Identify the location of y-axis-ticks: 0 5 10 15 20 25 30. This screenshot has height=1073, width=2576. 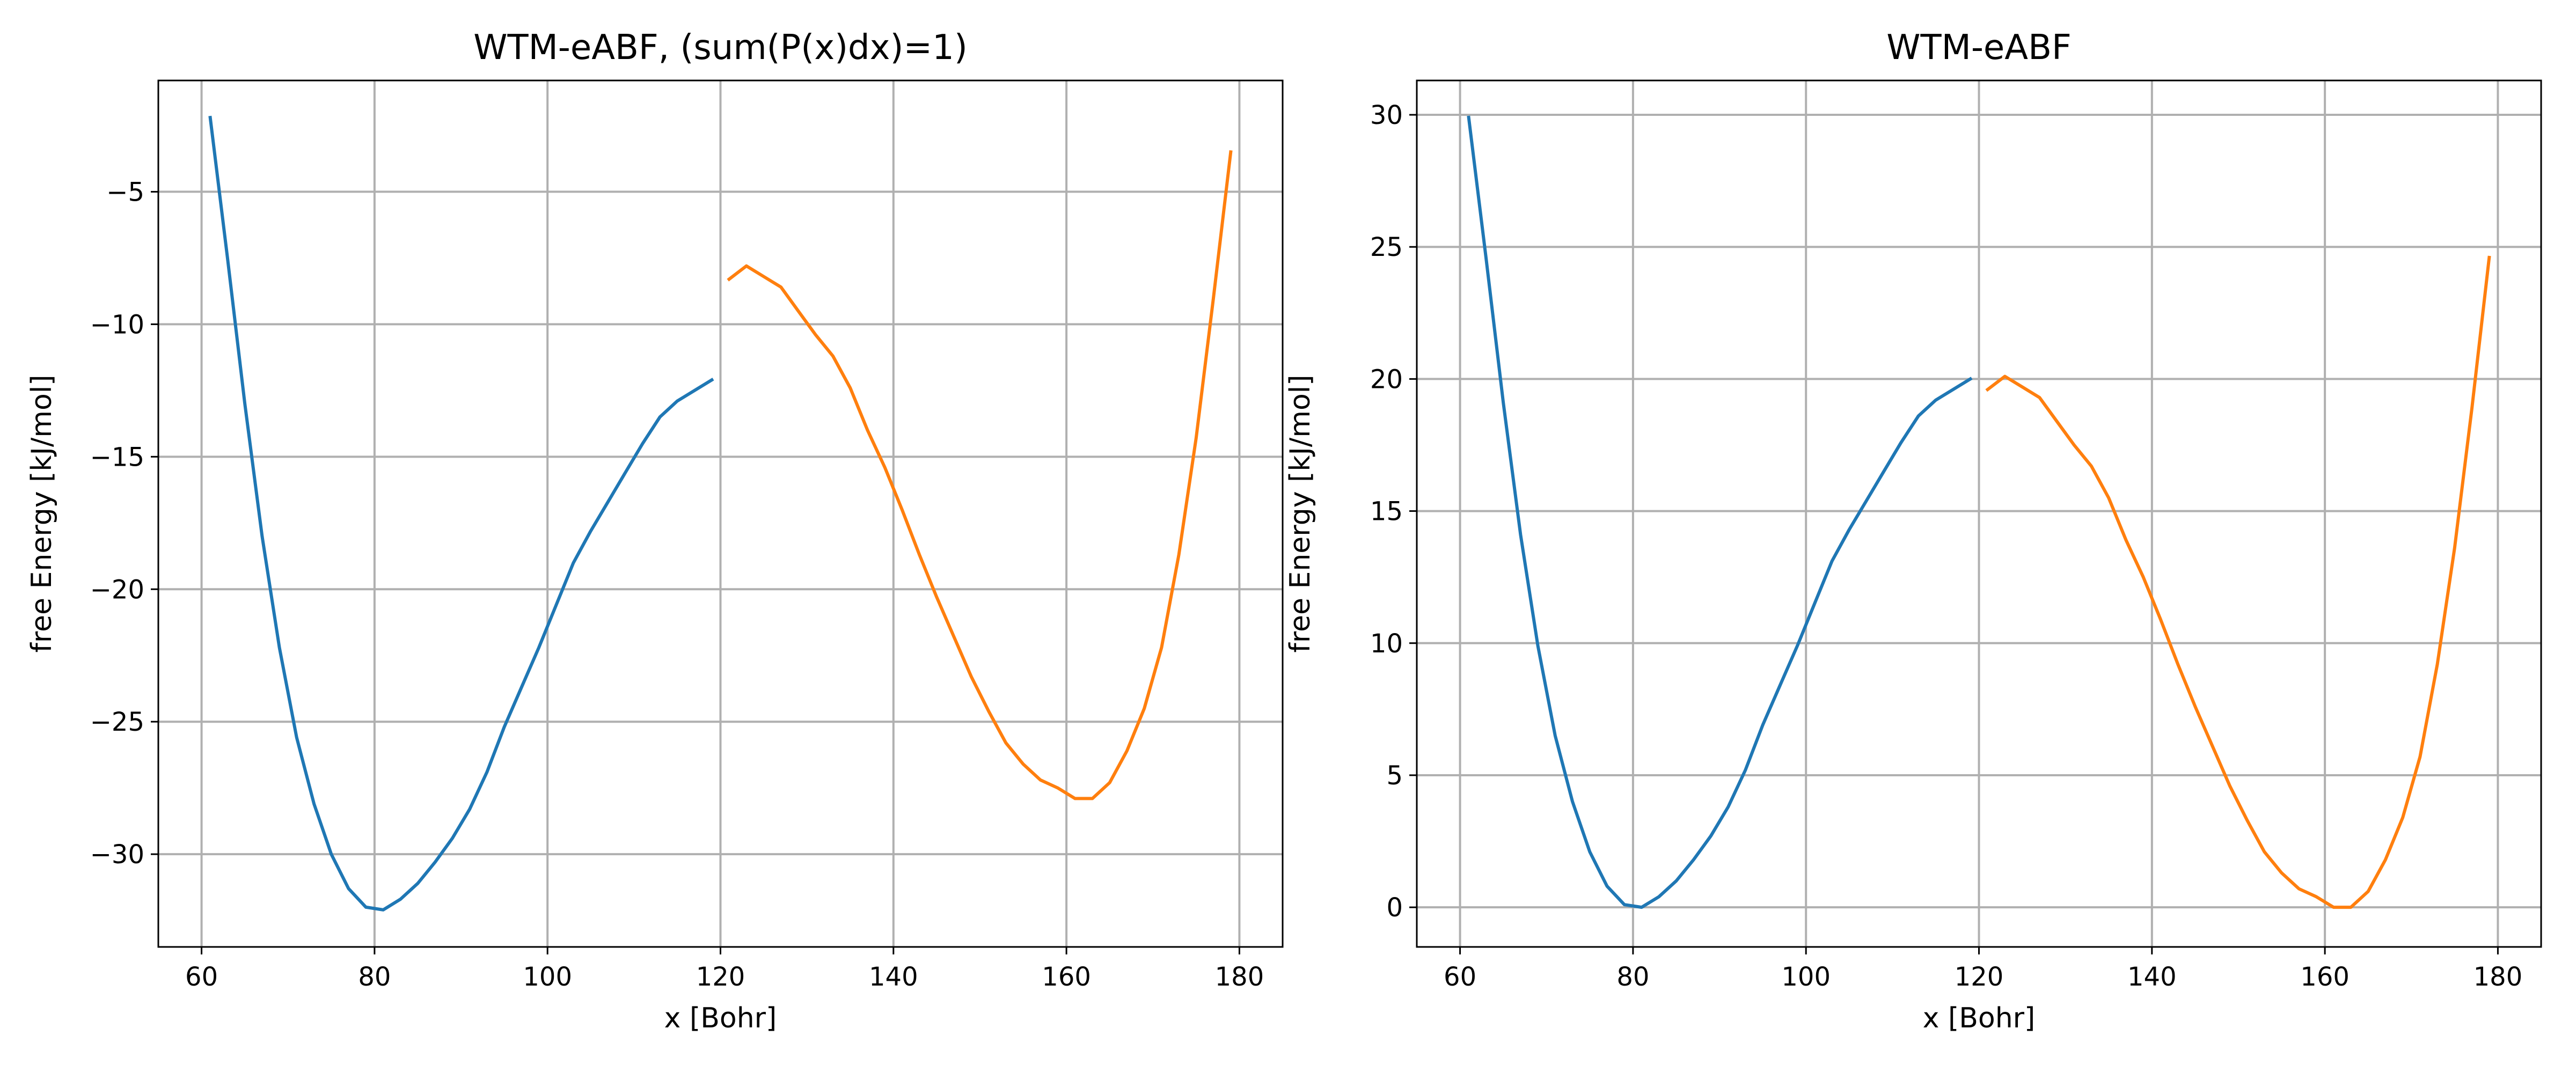
(1393, 511).